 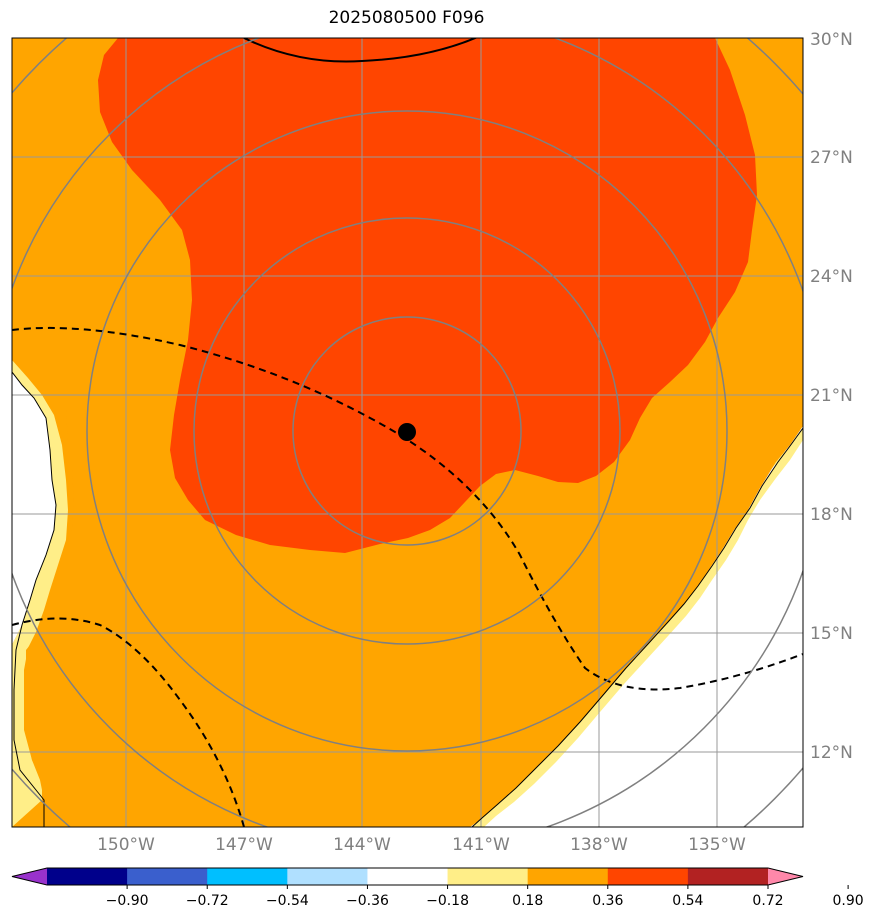 I want to click on lat-label: 27°N, so click(x=831, y=158).